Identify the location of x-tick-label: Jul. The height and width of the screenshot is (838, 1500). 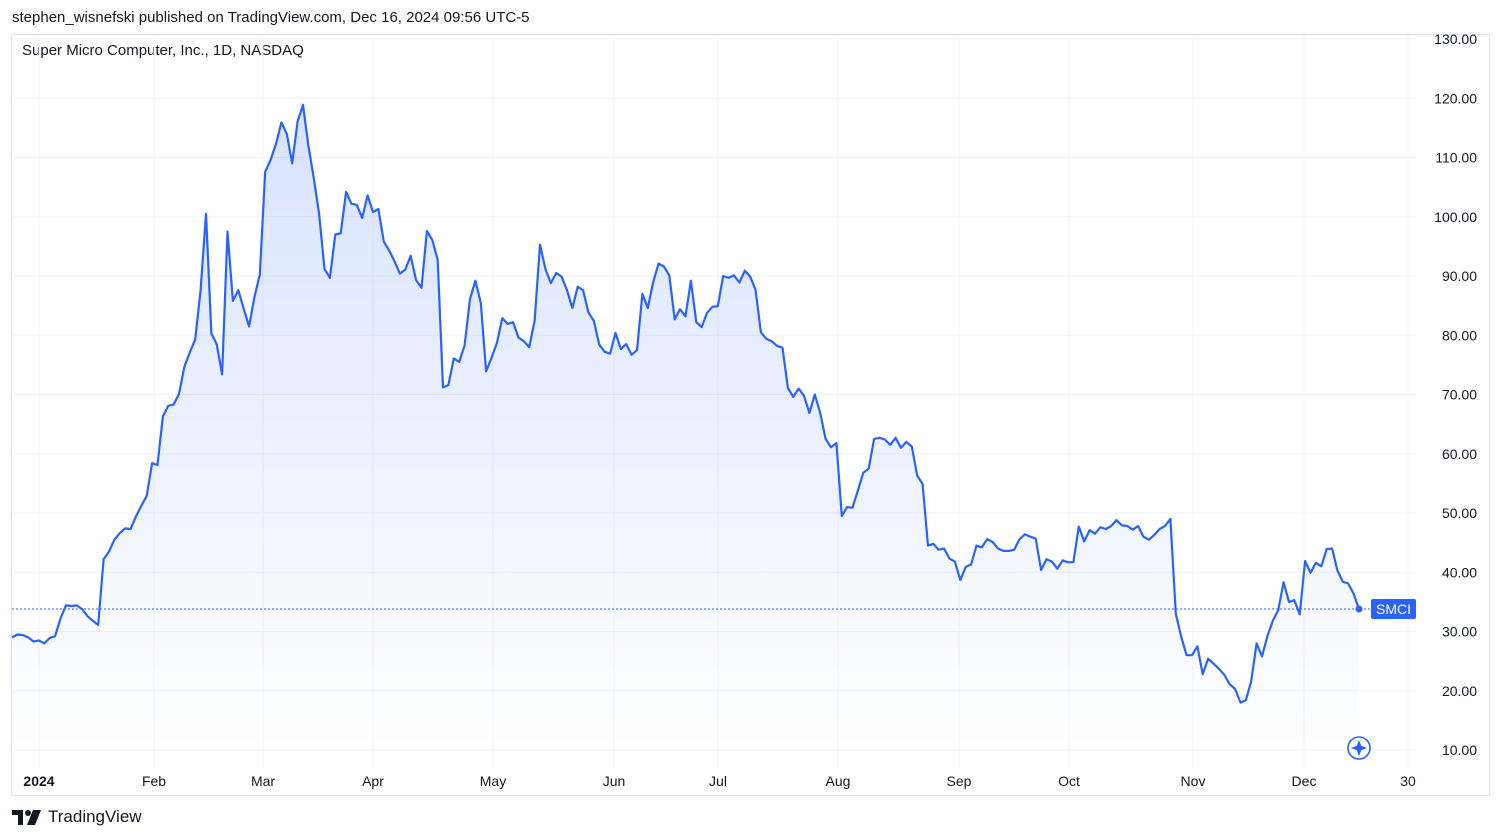
(718, 781).